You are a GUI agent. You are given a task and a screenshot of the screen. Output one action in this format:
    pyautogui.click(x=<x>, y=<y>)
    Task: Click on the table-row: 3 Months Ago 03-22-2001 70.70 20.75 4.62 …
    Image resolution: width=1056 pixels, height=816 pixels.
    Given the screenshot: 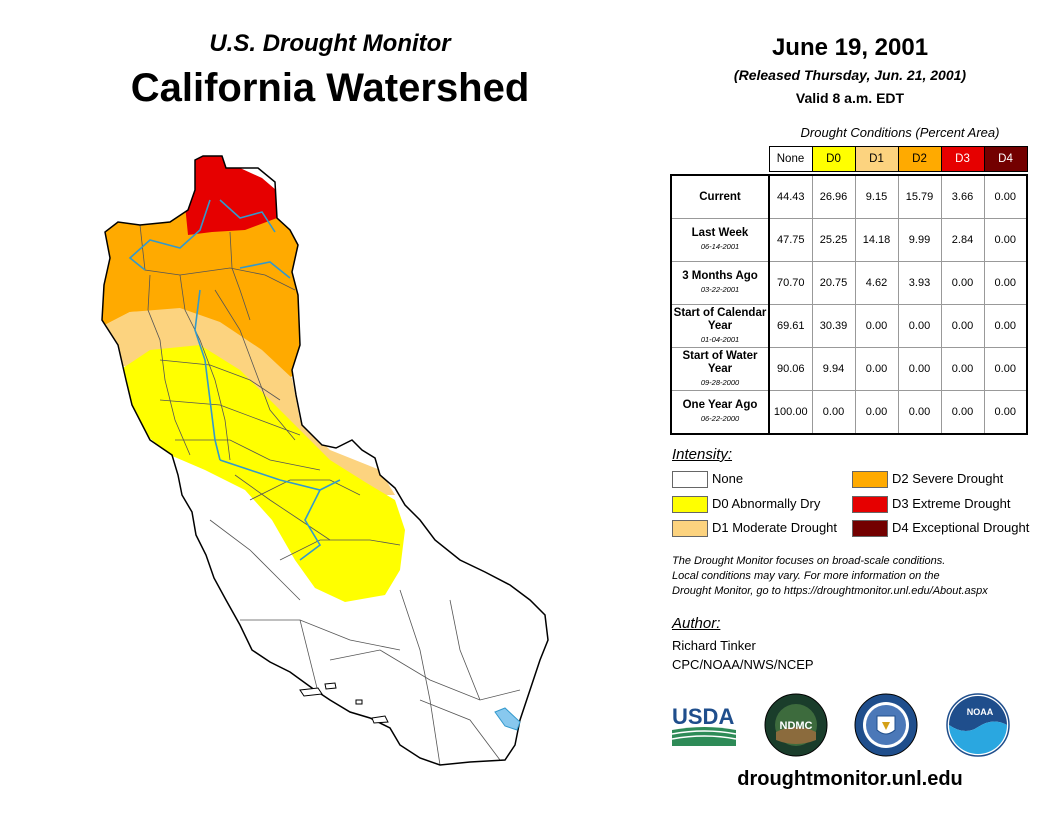 What is the action you would take?
    pyautogui.click(x=849, y=283)
    